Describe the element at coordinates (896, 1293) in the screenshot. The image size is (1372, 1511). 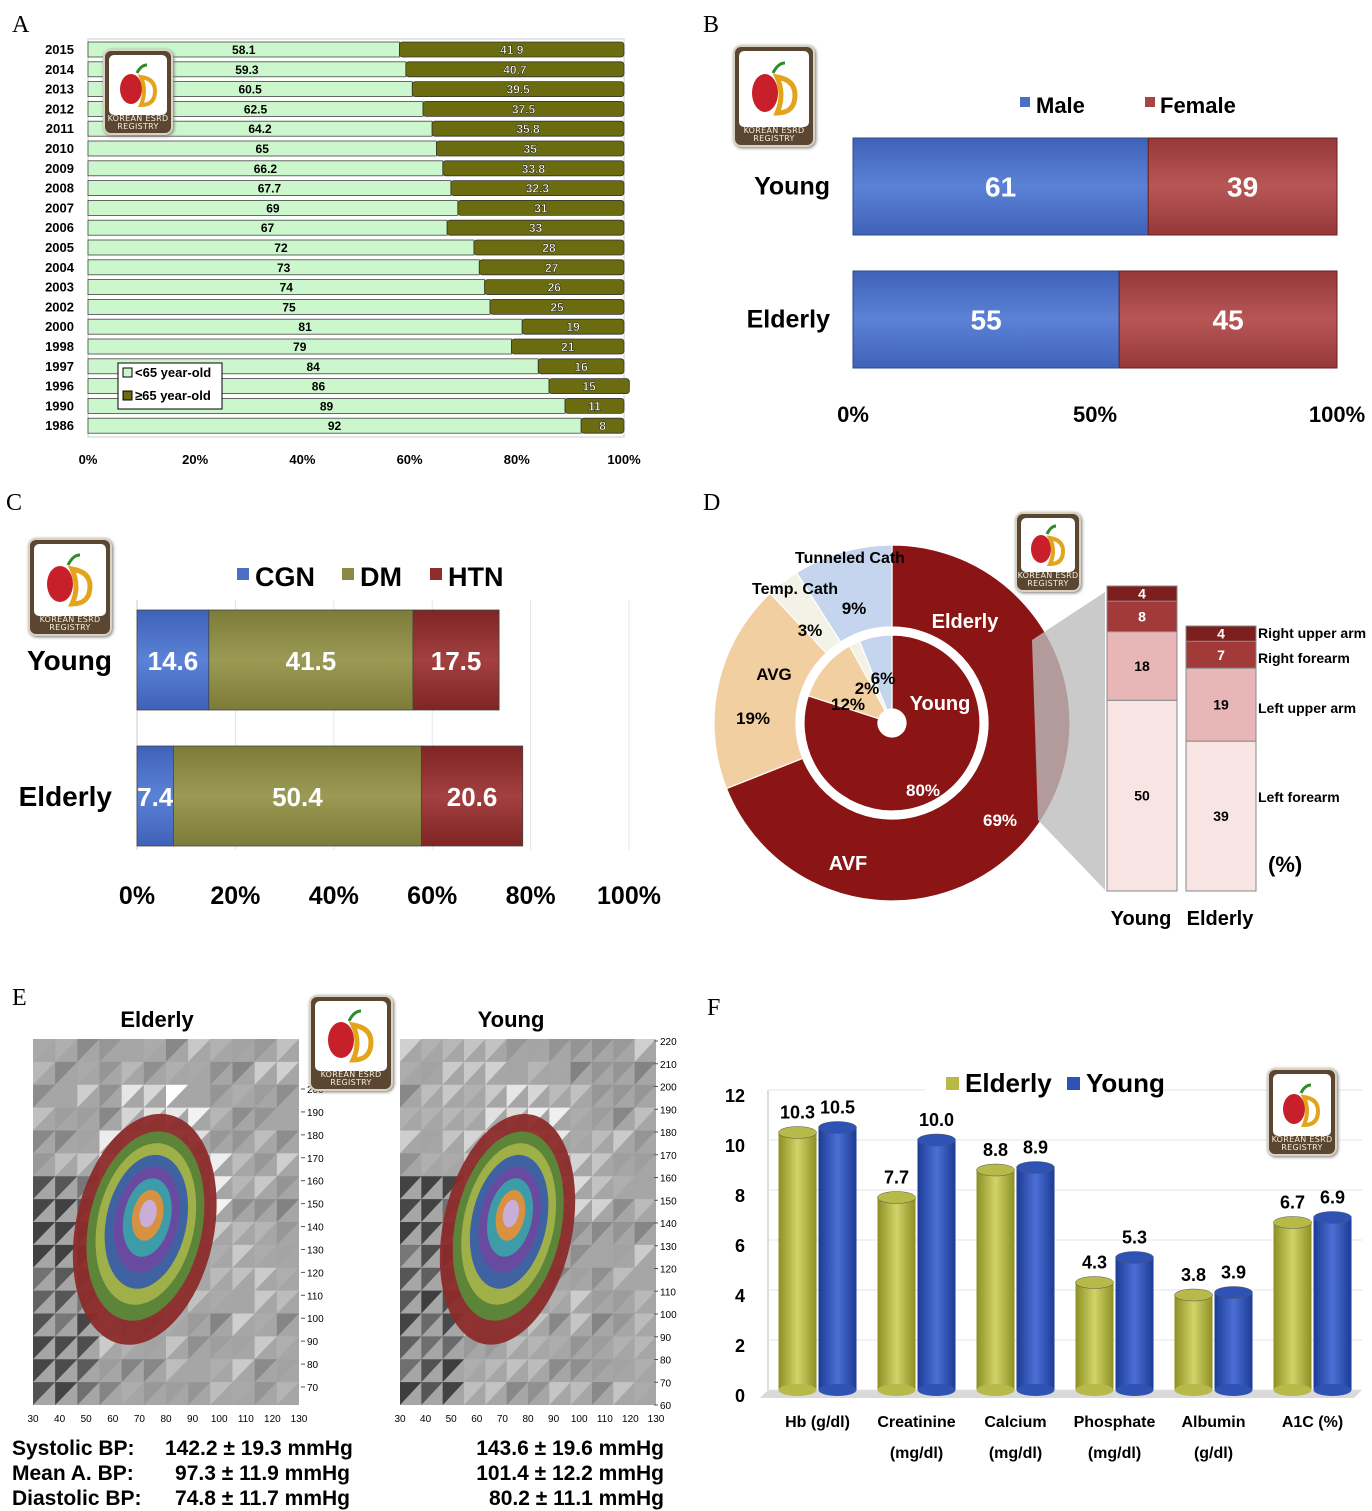
I see `bar-elderly` at that location.